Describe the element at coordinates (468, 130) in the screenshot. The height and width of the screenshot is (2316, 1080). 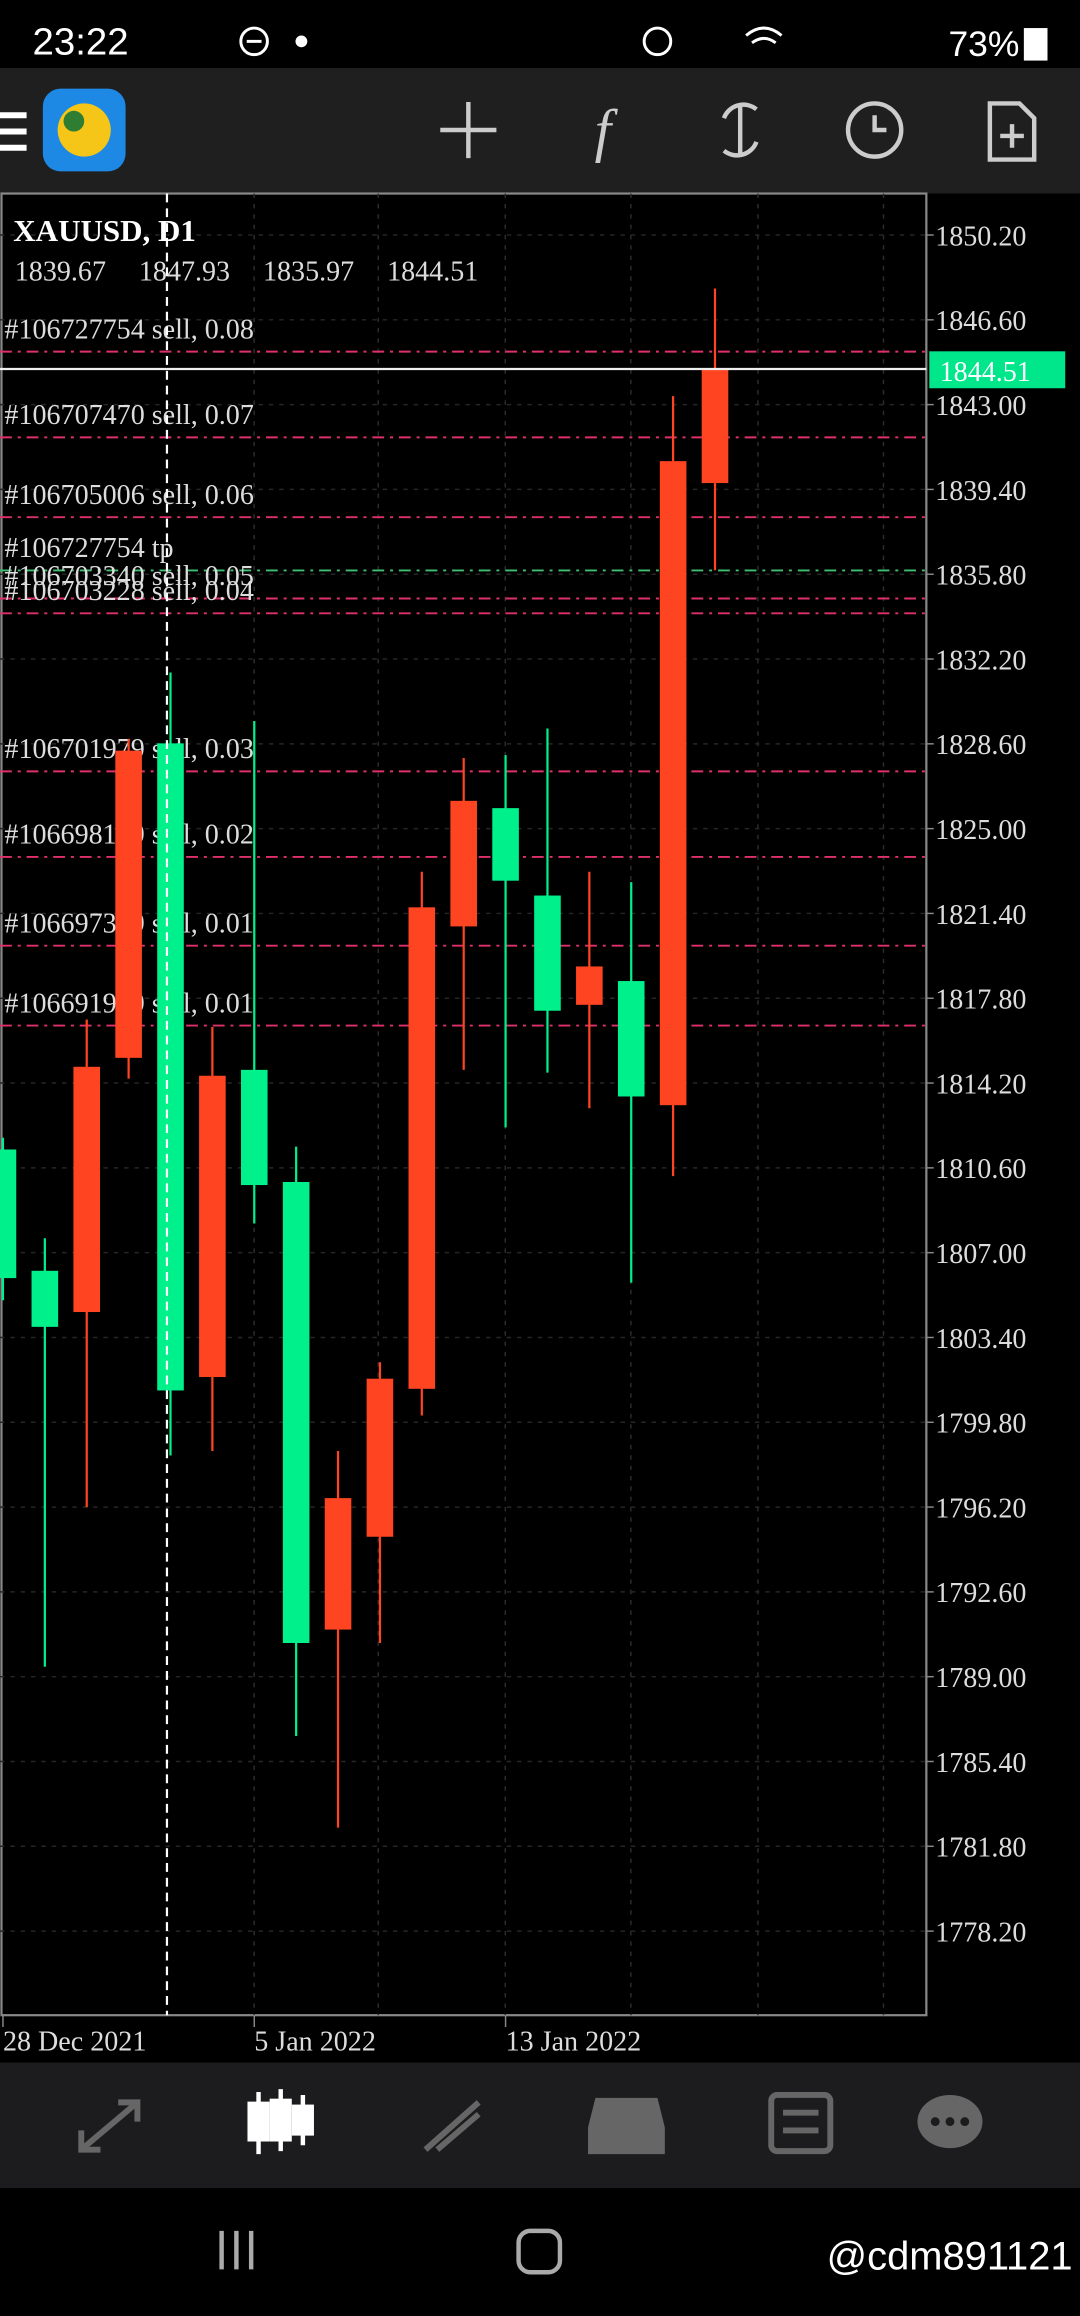
I see `crosshair-tool` at that location.